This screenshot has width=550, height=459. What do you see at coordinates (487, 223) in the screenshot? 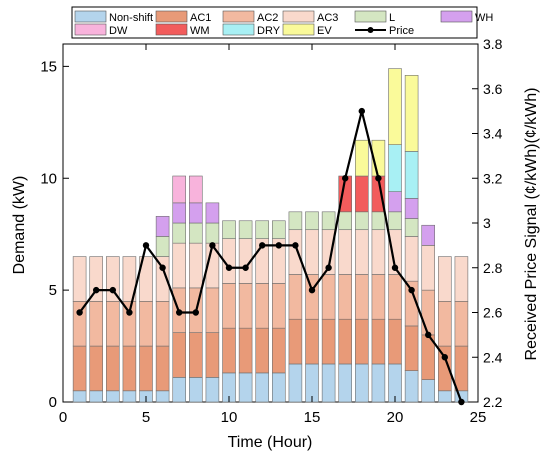
I see `y-right-tick-label-3: 3` at bounding box center [487, 223].